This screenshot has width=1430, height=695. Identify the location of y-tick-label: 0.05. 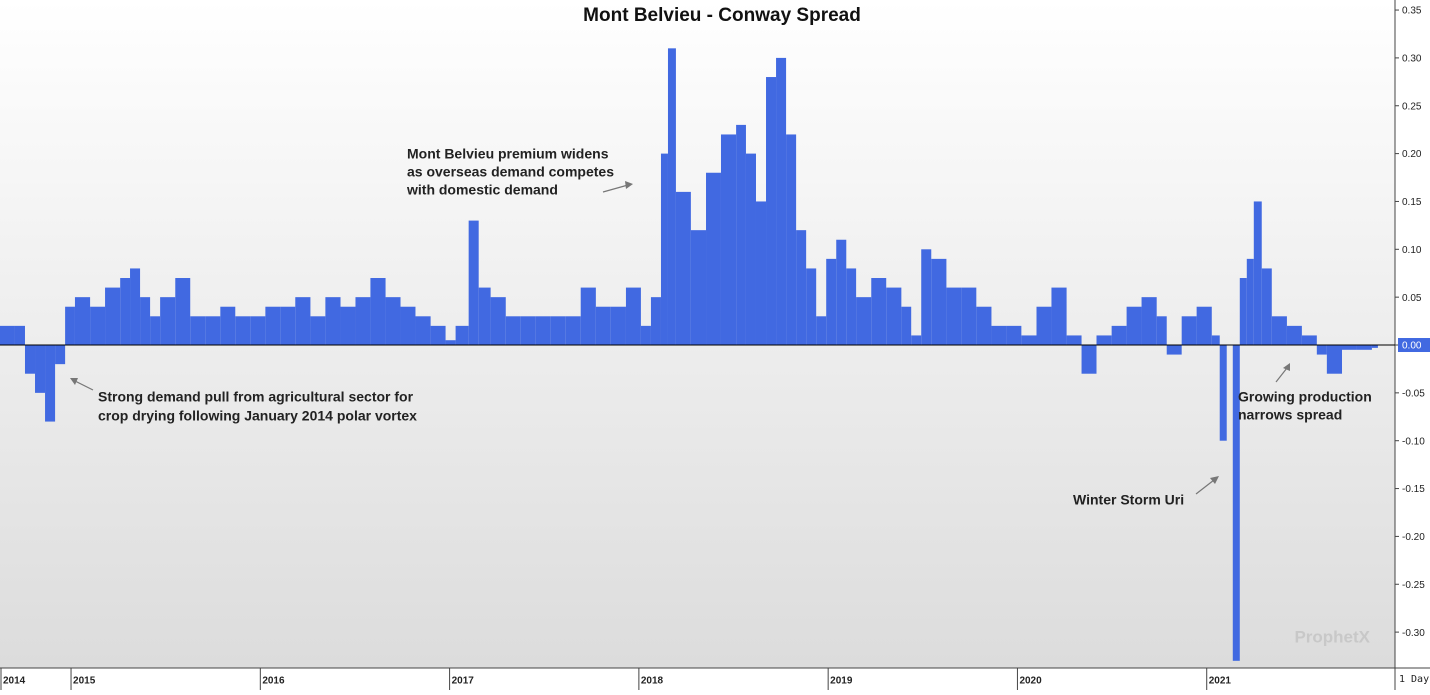
(1412, 298).